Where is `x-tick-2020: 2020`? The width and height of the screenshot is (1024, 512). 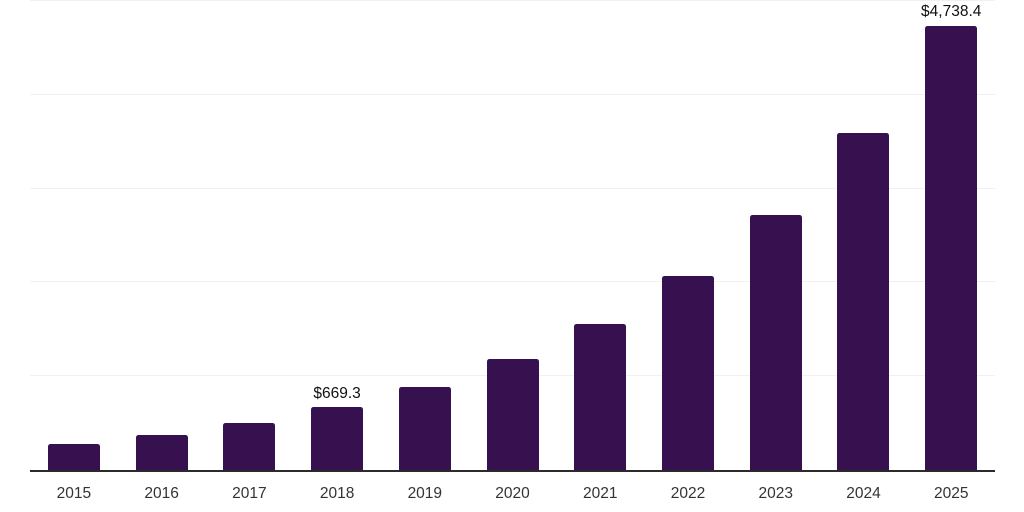 x-tick-2020: 2020 is located at coordinates (512, 493).